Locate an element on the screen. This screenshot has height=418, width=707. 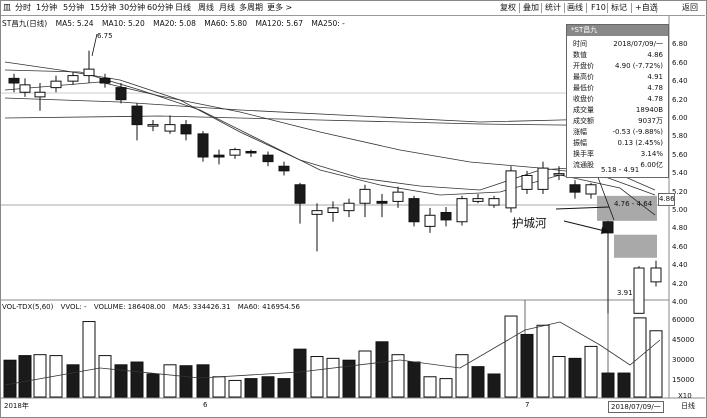
fuquan-button: 复权 is located at coordinates (508, 7).